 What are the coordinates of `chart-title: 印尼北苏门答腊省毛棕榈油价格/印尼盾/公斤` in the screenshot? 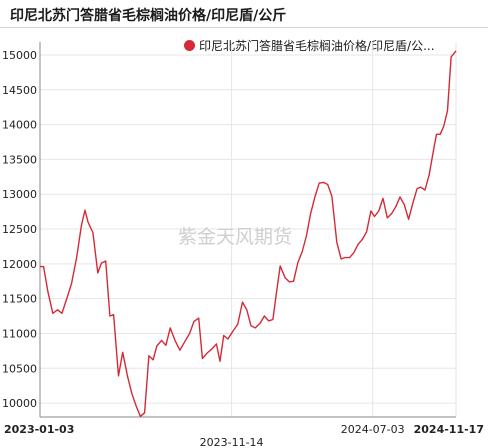 It's located at (148, 16).